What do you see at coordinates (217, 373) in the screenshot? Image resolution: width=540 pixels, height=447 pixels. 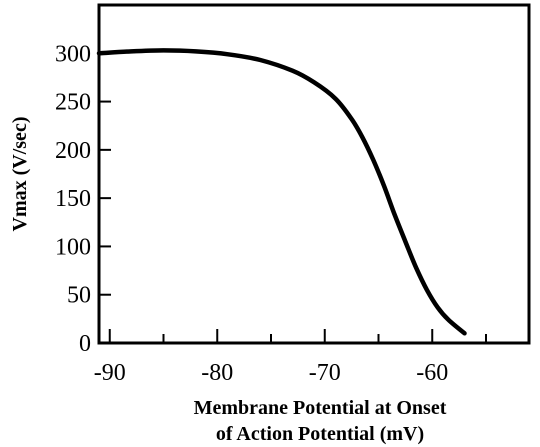 I see `x-tick-label: -80` at bounding box center [217, 373].